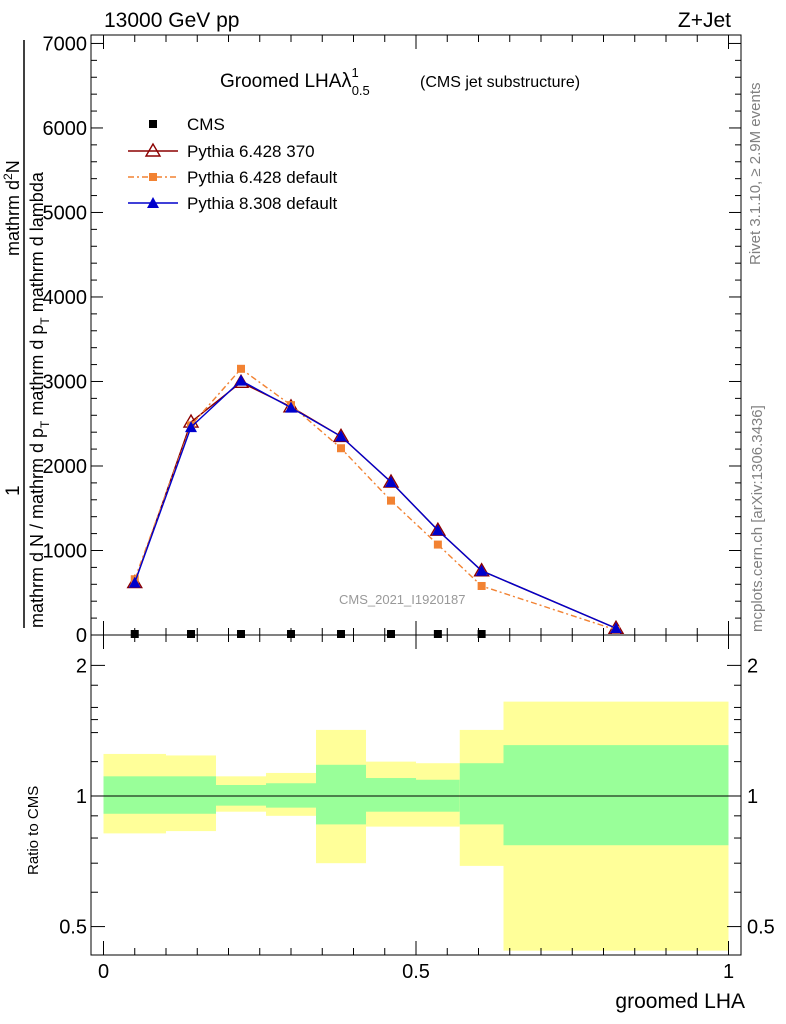 This screenshot has height=1024, width=786. Describe the element at coordinates (65, 213) in the screenshot. I see `main-ytick-label: 5000` at that location.